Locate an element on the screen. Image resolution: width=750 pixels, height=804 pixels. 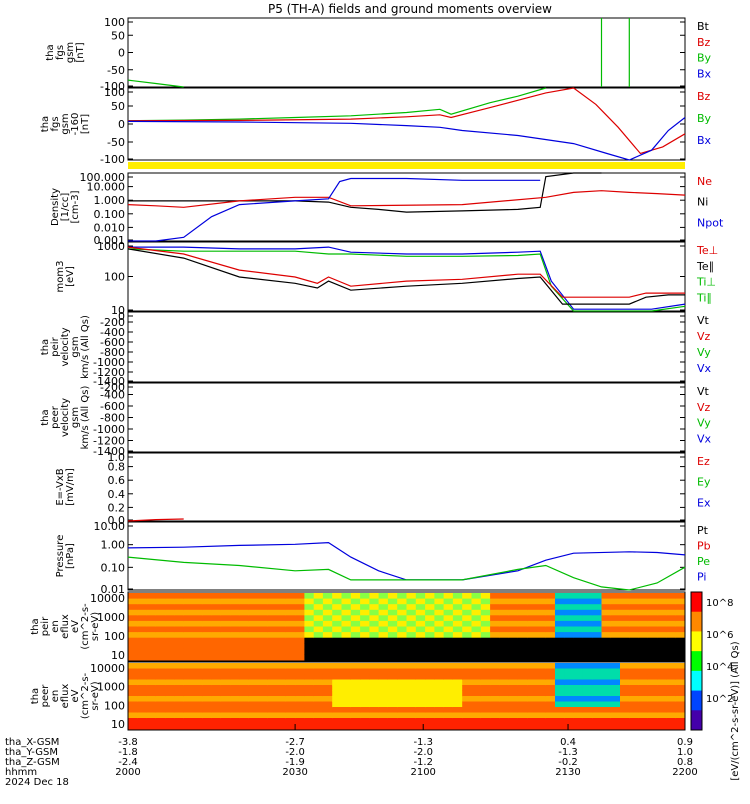
p6-legend-Vz: Vz is located at coordinates (704, 407).